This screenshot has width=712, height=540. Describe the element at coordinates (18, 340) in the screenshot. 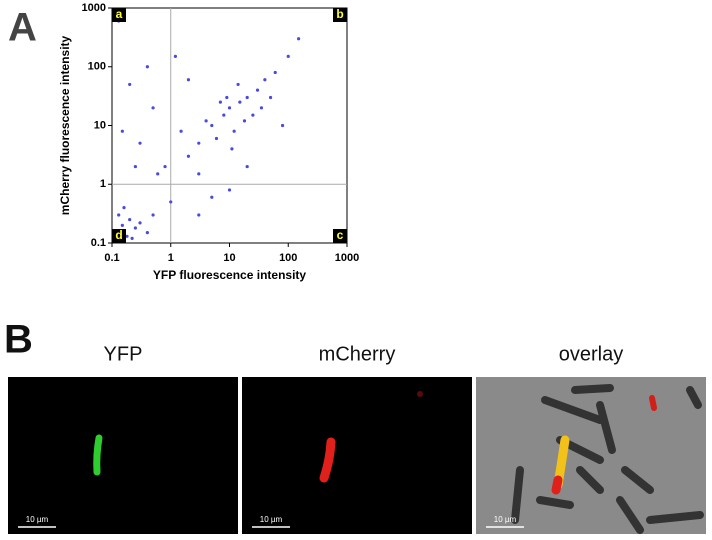

I see `panel-label: B` at that location.